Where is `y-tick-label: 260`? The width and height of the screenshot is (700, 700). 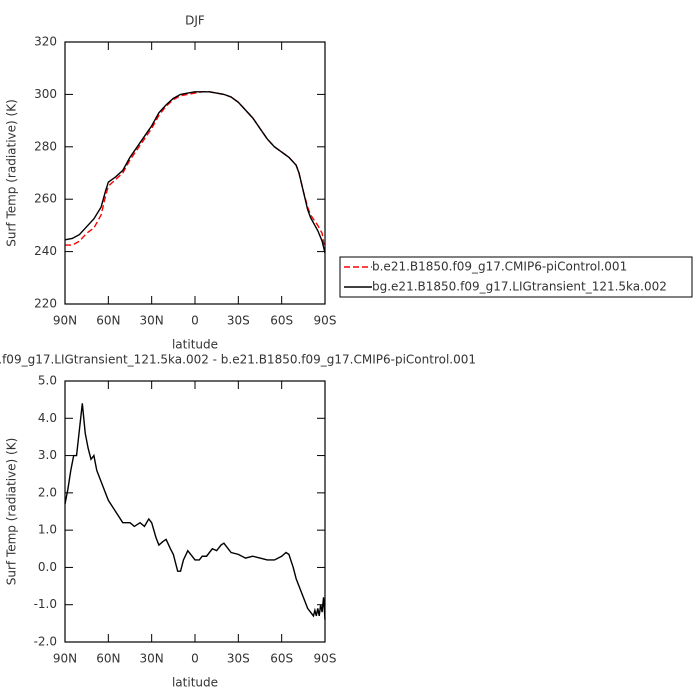
y-tick-label: 260 is located at coordinates (45, 199).